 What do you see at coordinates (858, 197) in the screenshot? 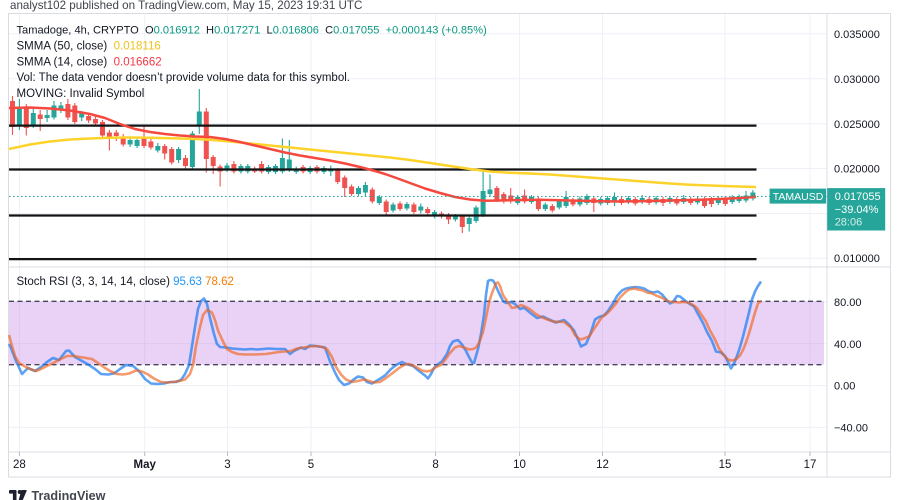
I see `svg-text: 0.017055` at bounding box center [858, 197].